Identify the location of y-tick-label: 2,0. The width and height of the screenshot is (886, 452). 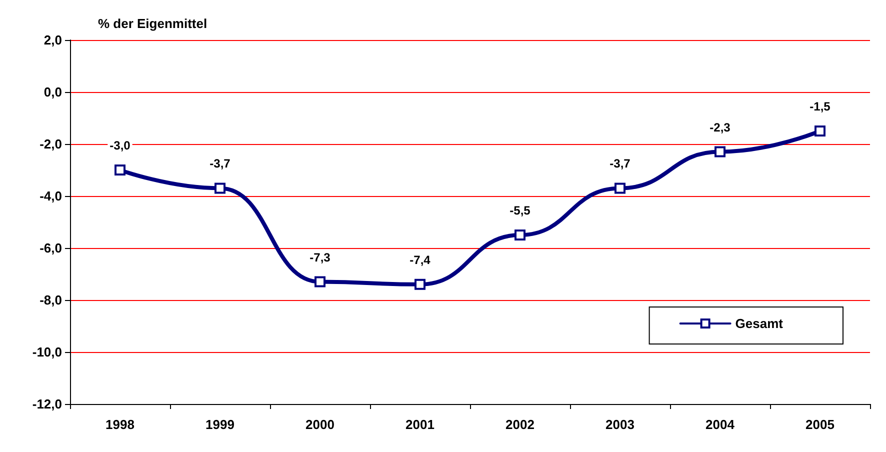
(53, 40).